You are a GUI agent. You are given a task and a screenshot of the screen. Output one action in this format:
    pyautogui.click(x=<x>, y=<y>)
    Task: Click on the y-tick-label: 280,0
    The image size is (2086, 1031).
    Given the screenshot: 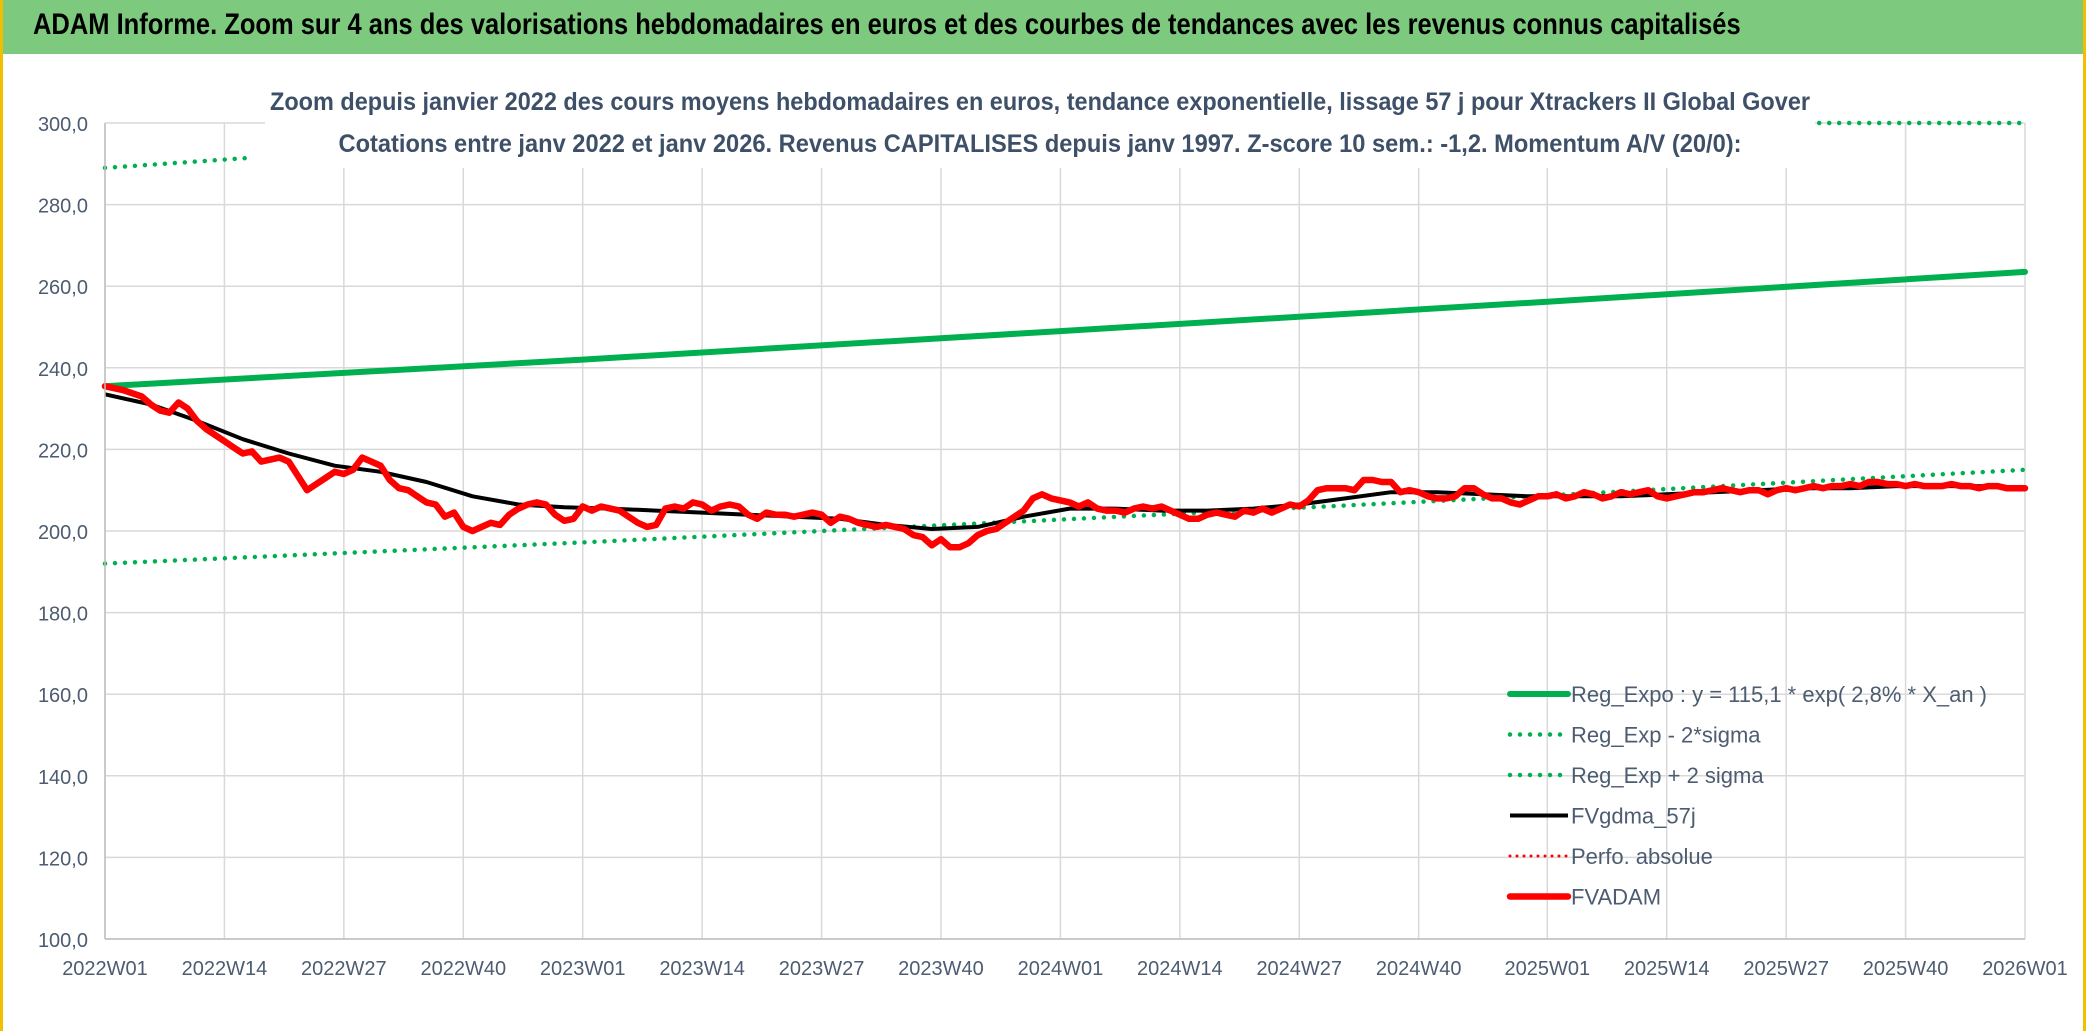 What is the action you would take?
    pyautogui.click(x=63, y=207)
    